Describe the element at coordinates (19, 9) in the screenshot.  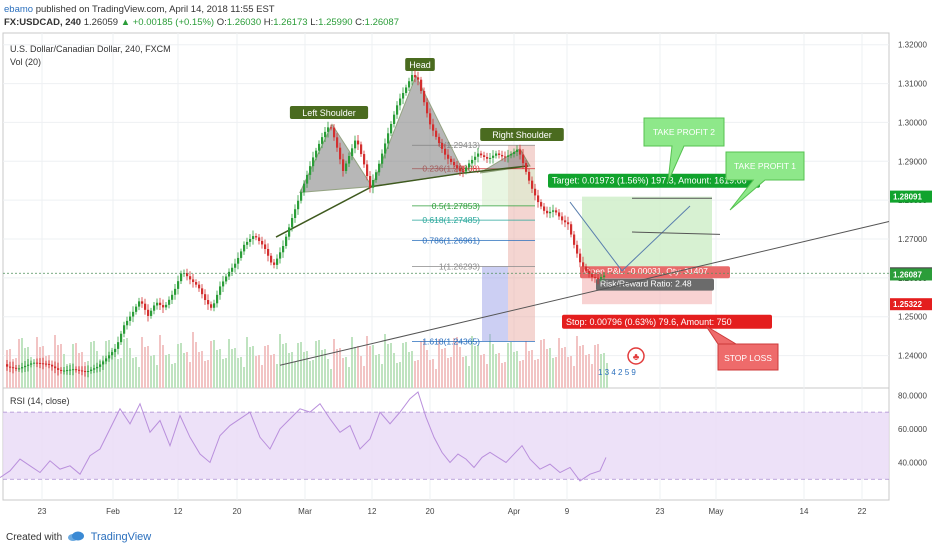
I see `author-link: ebamo` at that location.